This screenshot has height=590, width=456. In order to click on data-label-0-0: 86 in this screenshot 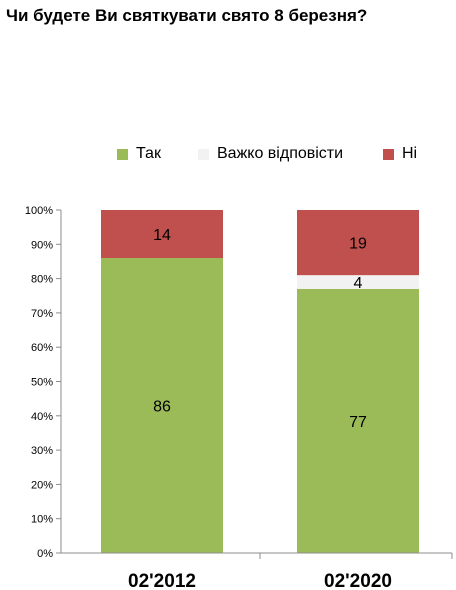, I will do `click(162, 407)`.